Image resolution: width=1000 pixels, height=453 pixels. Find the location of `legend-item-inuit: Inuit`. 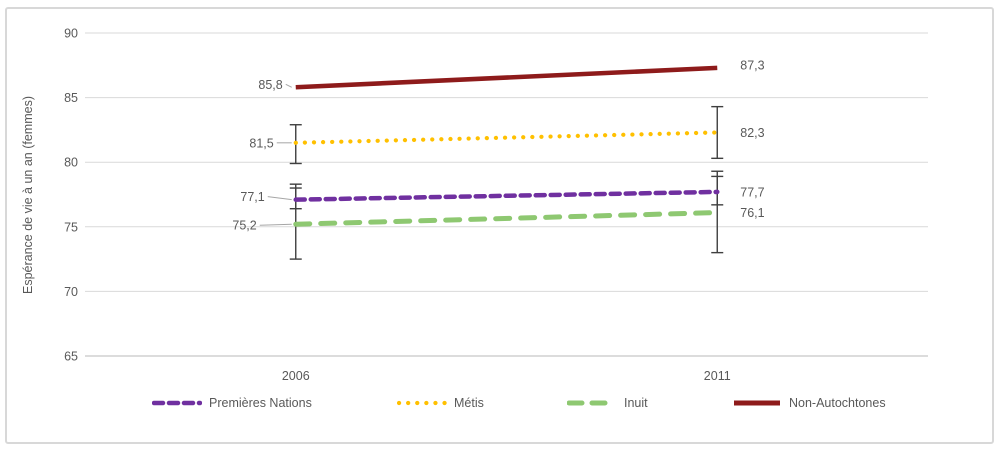

legend-item-inuit: Inuit is located at coordinates (607, 403).